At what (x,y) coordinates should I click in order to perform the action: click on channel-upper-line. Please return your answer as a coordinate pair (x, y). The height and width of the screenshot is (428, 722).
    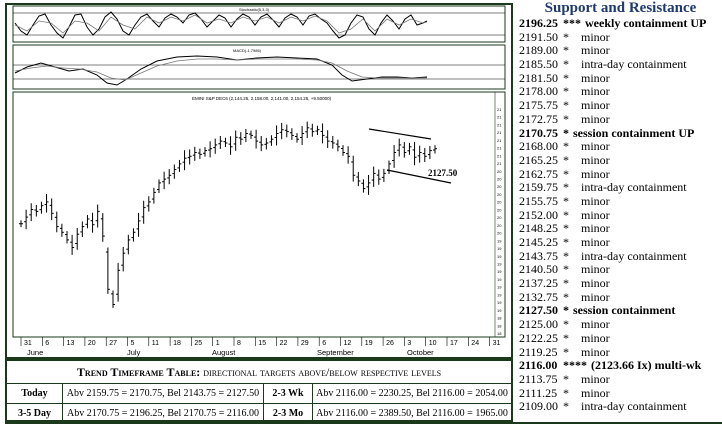
    Looking at the image, I should click on (400, 134).